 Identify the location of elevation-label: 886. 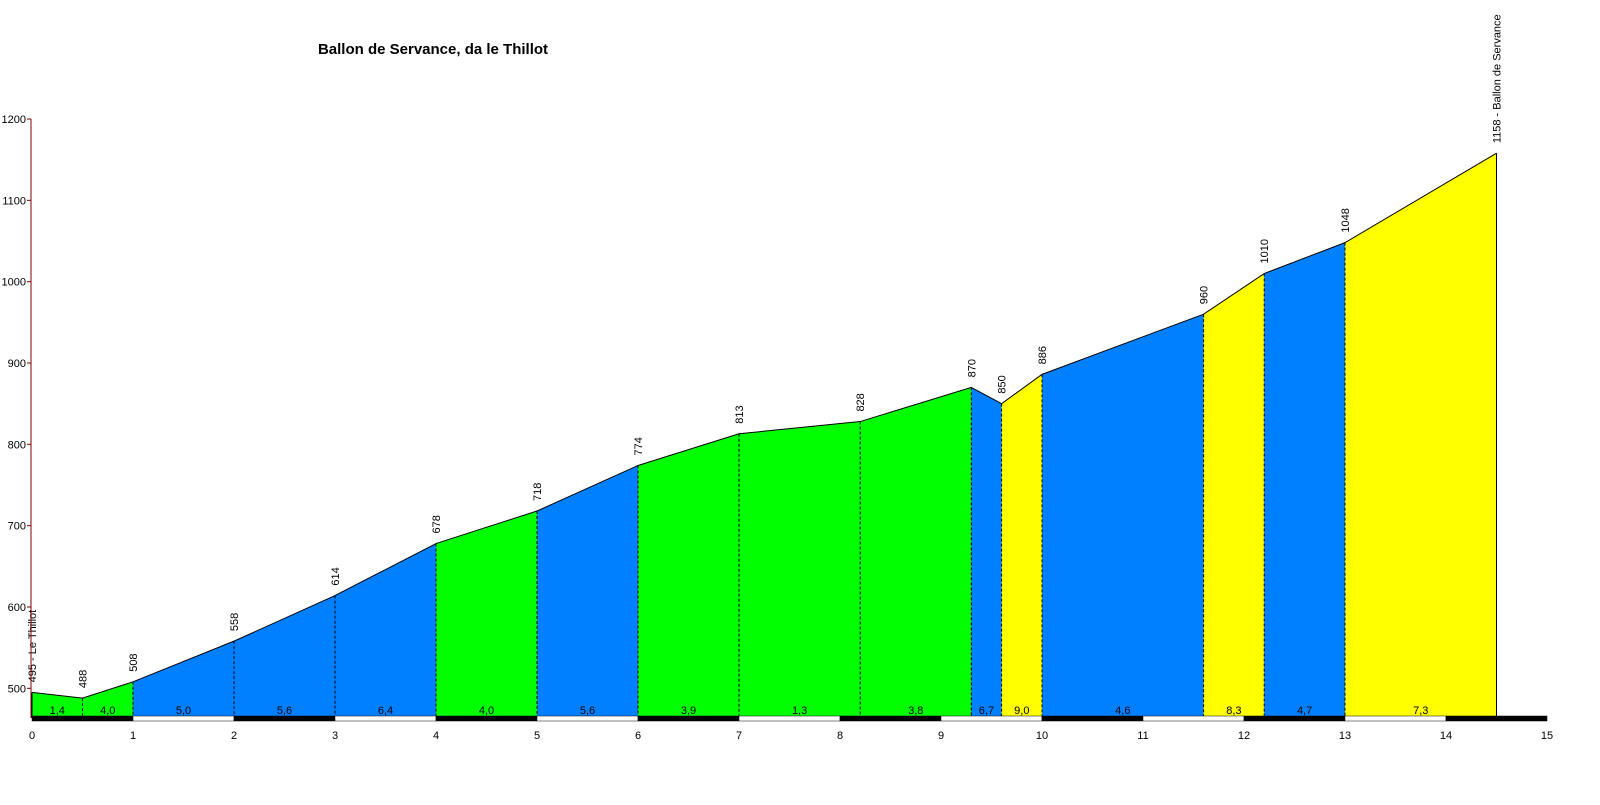
(1043, 355).